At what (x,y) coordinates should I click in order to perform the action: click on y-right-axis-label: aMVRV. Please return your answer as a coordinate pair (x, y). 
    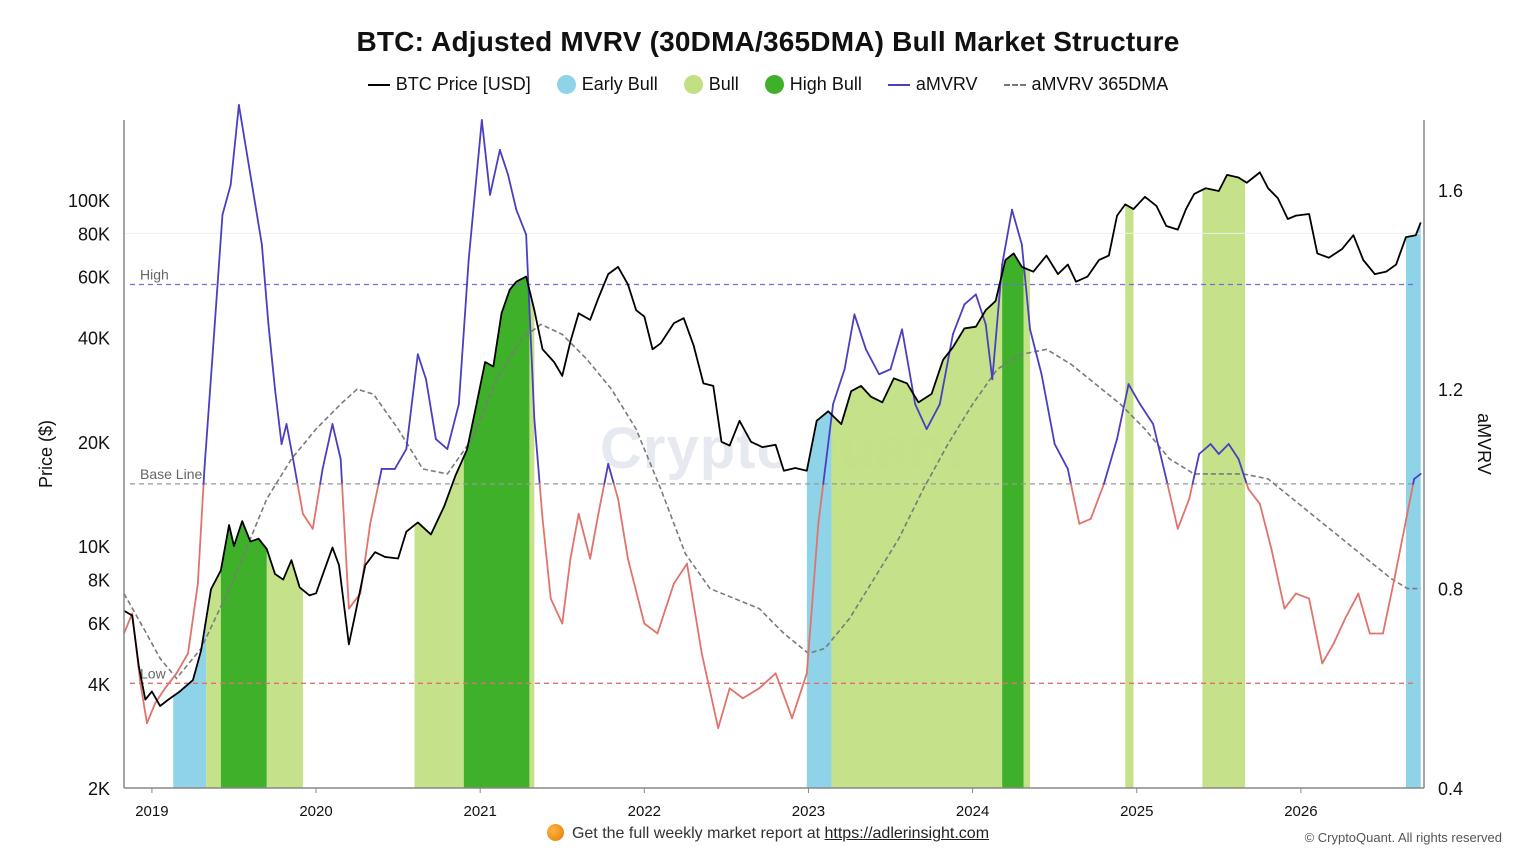
    Looking at the image, I should click on (1484, 444).